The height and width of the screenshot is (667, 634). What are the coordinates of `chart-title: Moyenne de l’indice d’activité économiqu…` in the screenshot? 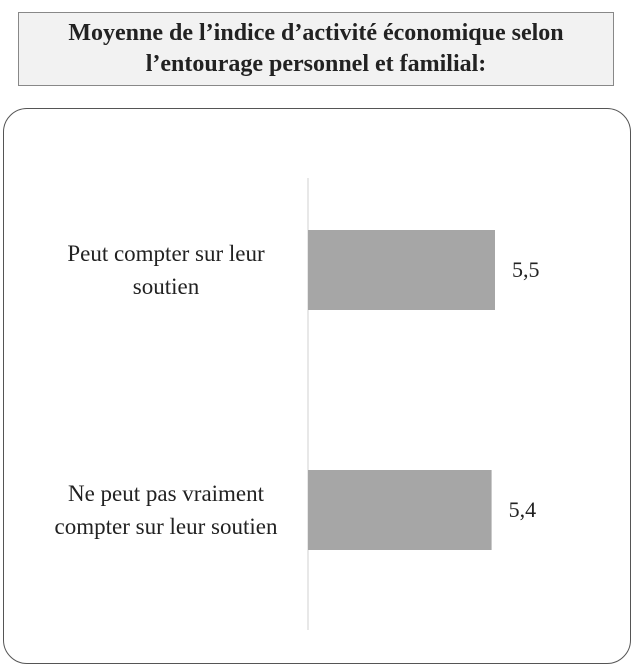 It's located at (316, 48).